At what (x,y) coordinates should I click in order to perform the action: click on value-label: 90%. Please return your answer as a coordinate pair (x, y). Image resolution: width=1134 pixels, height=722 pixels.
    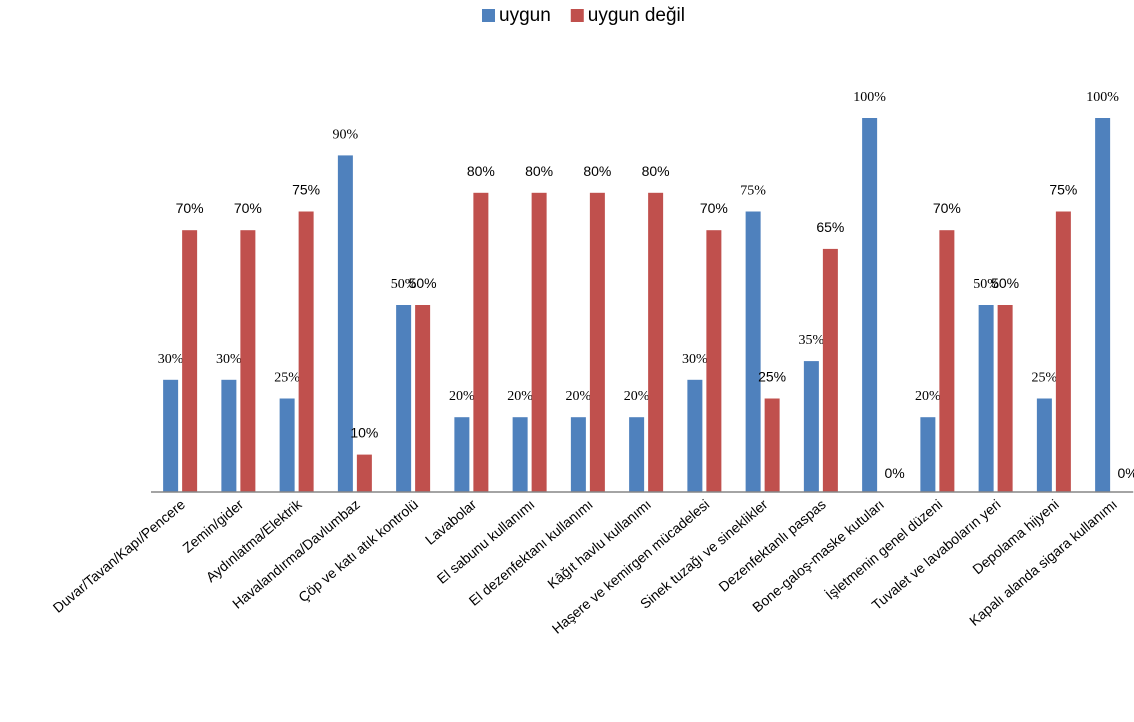
    Looking at the image, I should click on (346, 134).